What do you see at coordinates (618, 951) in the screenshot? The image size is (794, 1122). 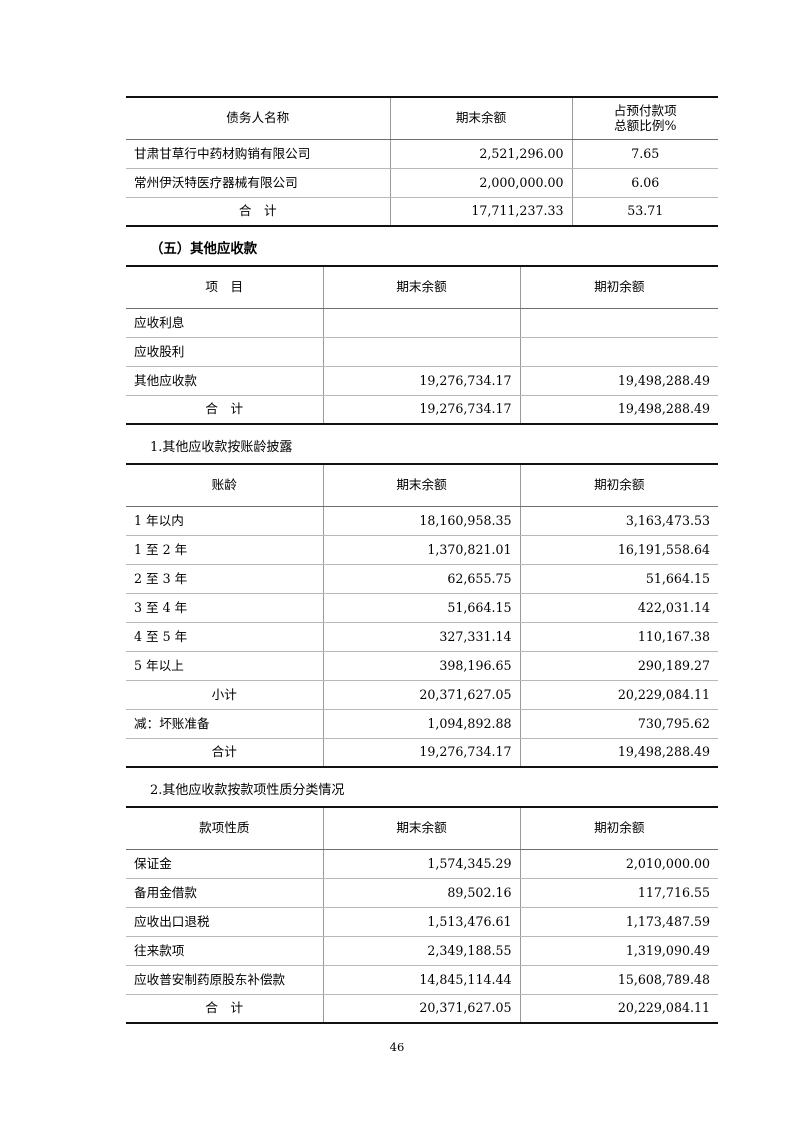 I see `cell-beginning-balance: 1,319,090.49` at bounding box center [618, 951].